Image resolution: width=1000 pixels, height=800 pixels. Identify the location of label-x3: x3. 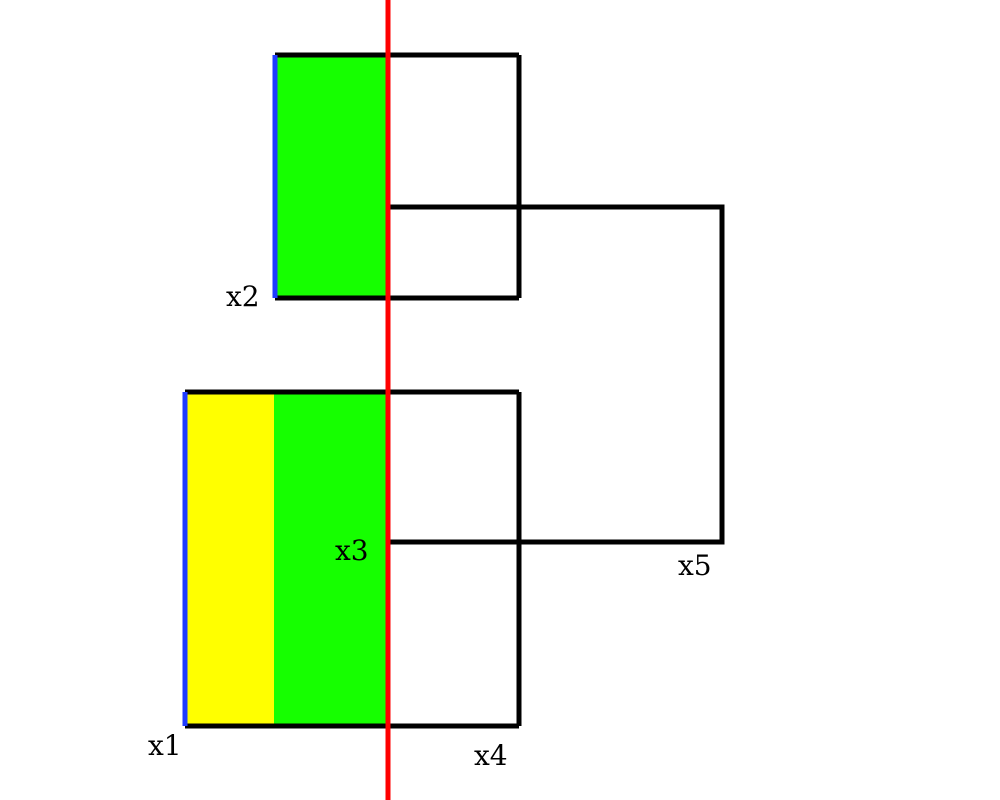
(352, 550).